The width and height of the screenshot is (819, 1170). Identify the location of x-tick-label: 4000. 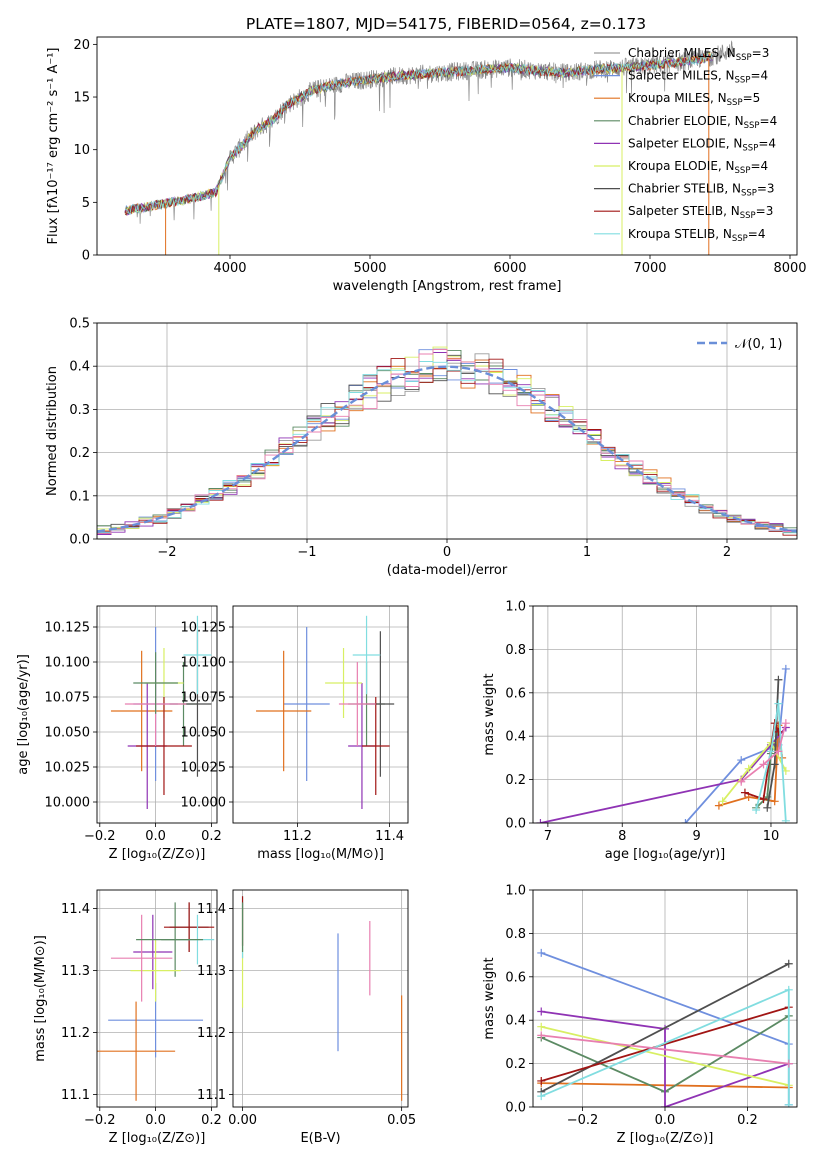
(229, 268).